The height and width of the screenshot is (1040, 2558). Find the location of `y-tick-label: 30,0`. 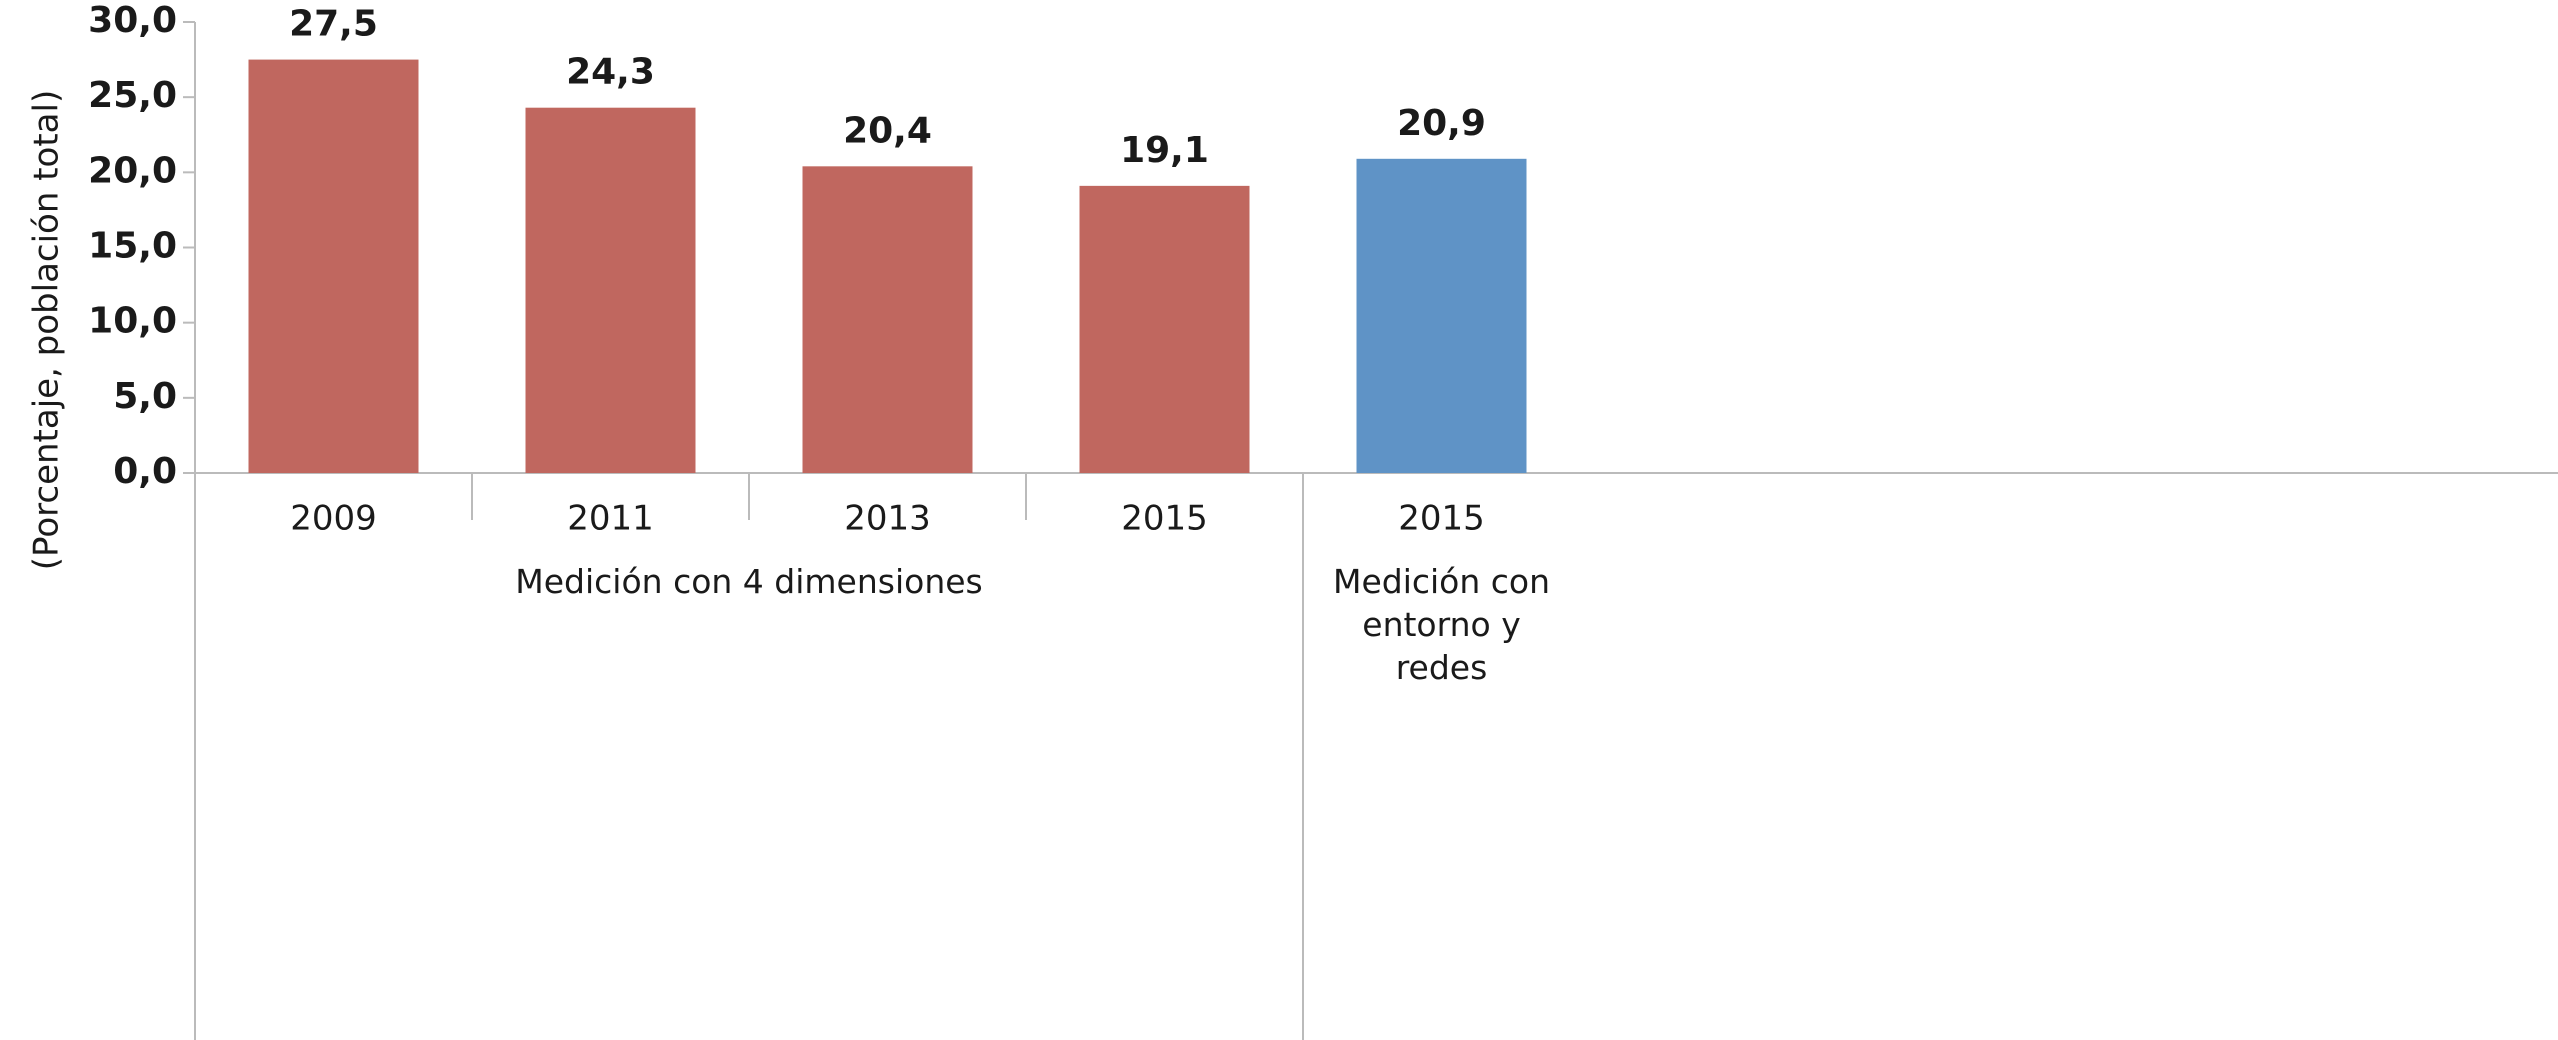

y-tick-label: 30,0 is located at coordinates (132, 20).